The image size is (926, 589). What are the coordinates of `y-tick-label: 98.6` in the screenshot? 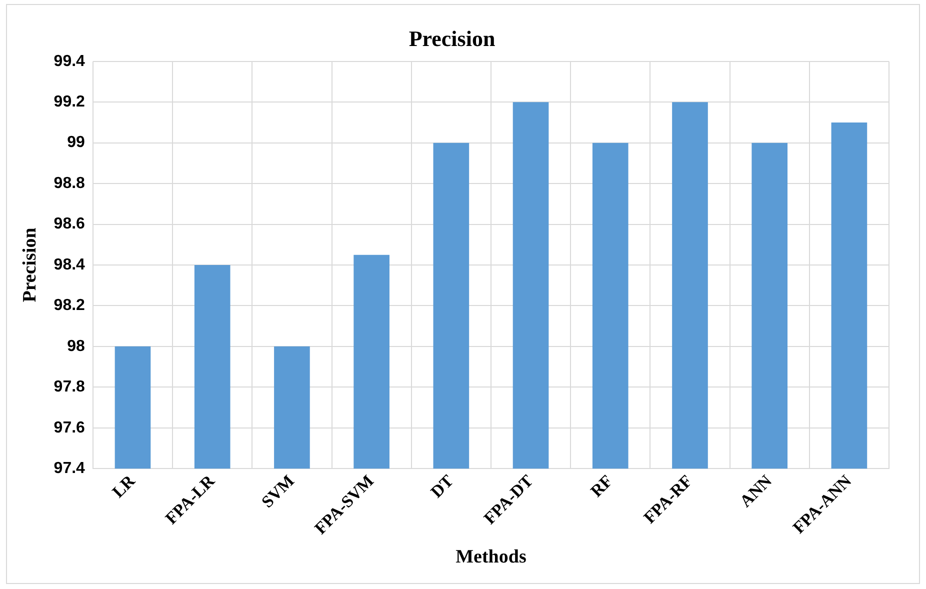 It's located at (70, 224).